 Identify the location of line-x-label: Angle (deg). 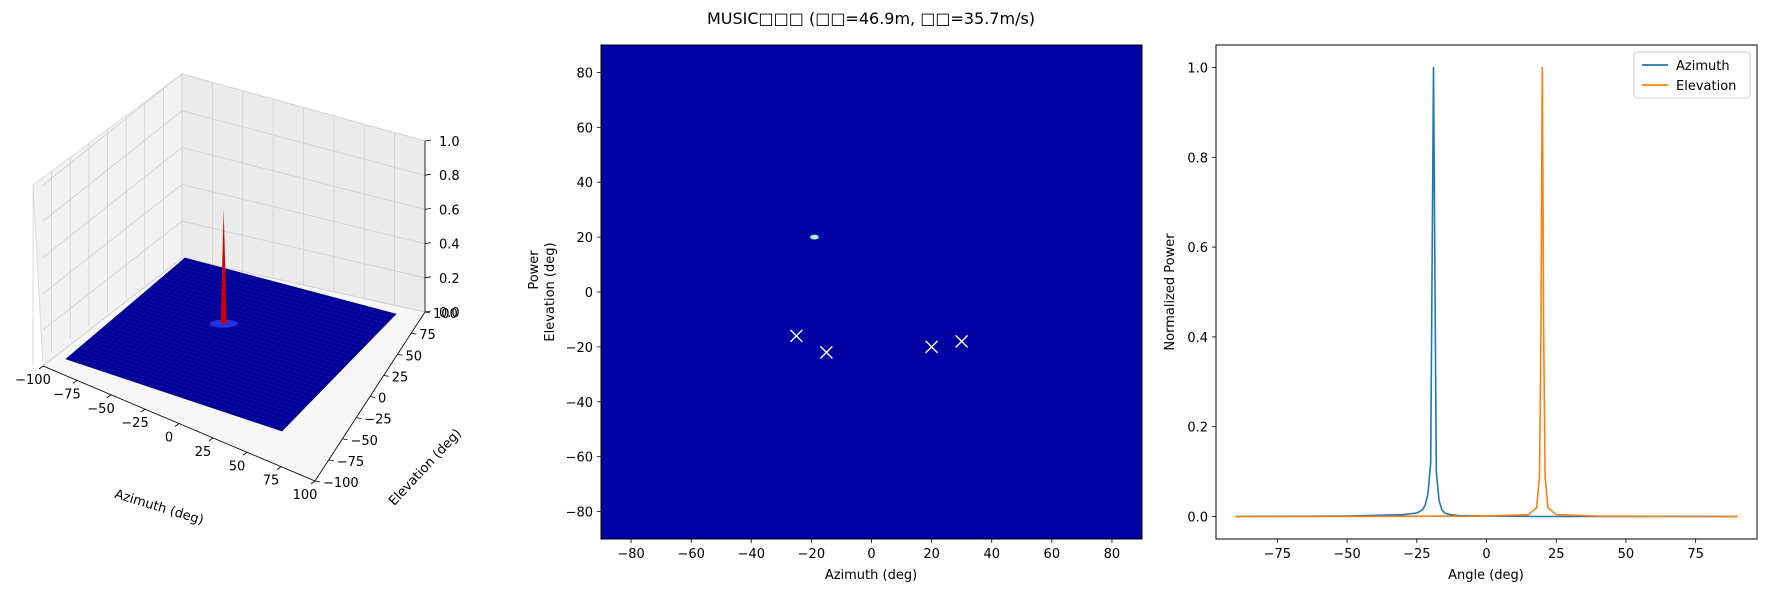
(1486, 575).